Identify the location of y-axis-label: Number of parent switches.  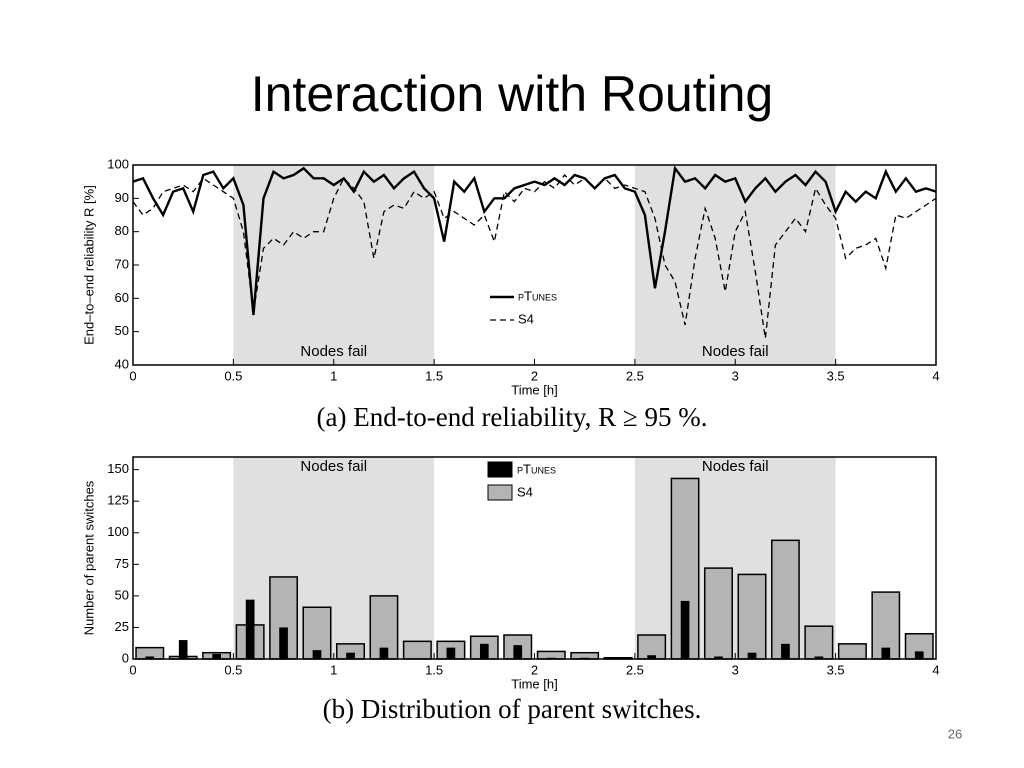
(88, 557).